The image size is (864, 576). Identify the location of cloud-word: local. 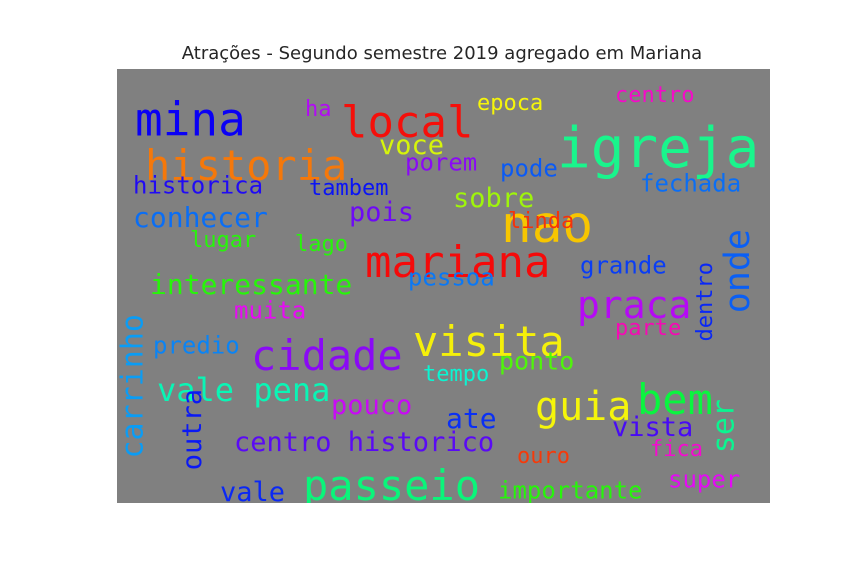
(407, 122).